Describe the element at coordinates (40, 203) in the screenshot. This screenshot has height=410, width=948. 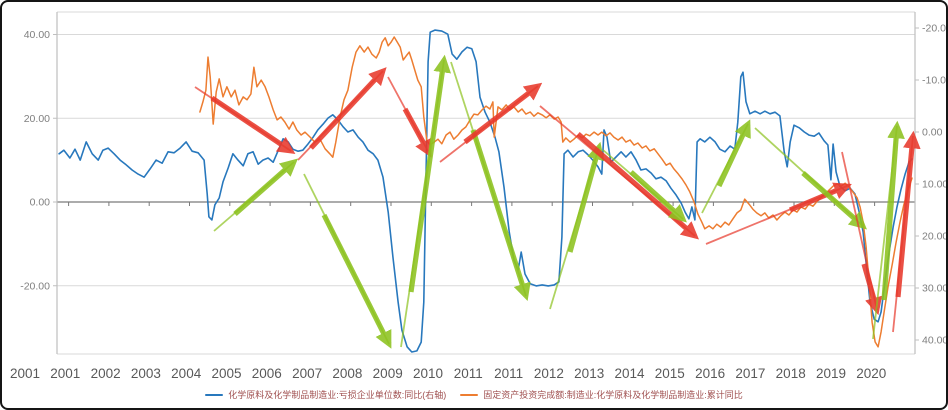
I see `y-axis-label-left: 0.00` at that location.